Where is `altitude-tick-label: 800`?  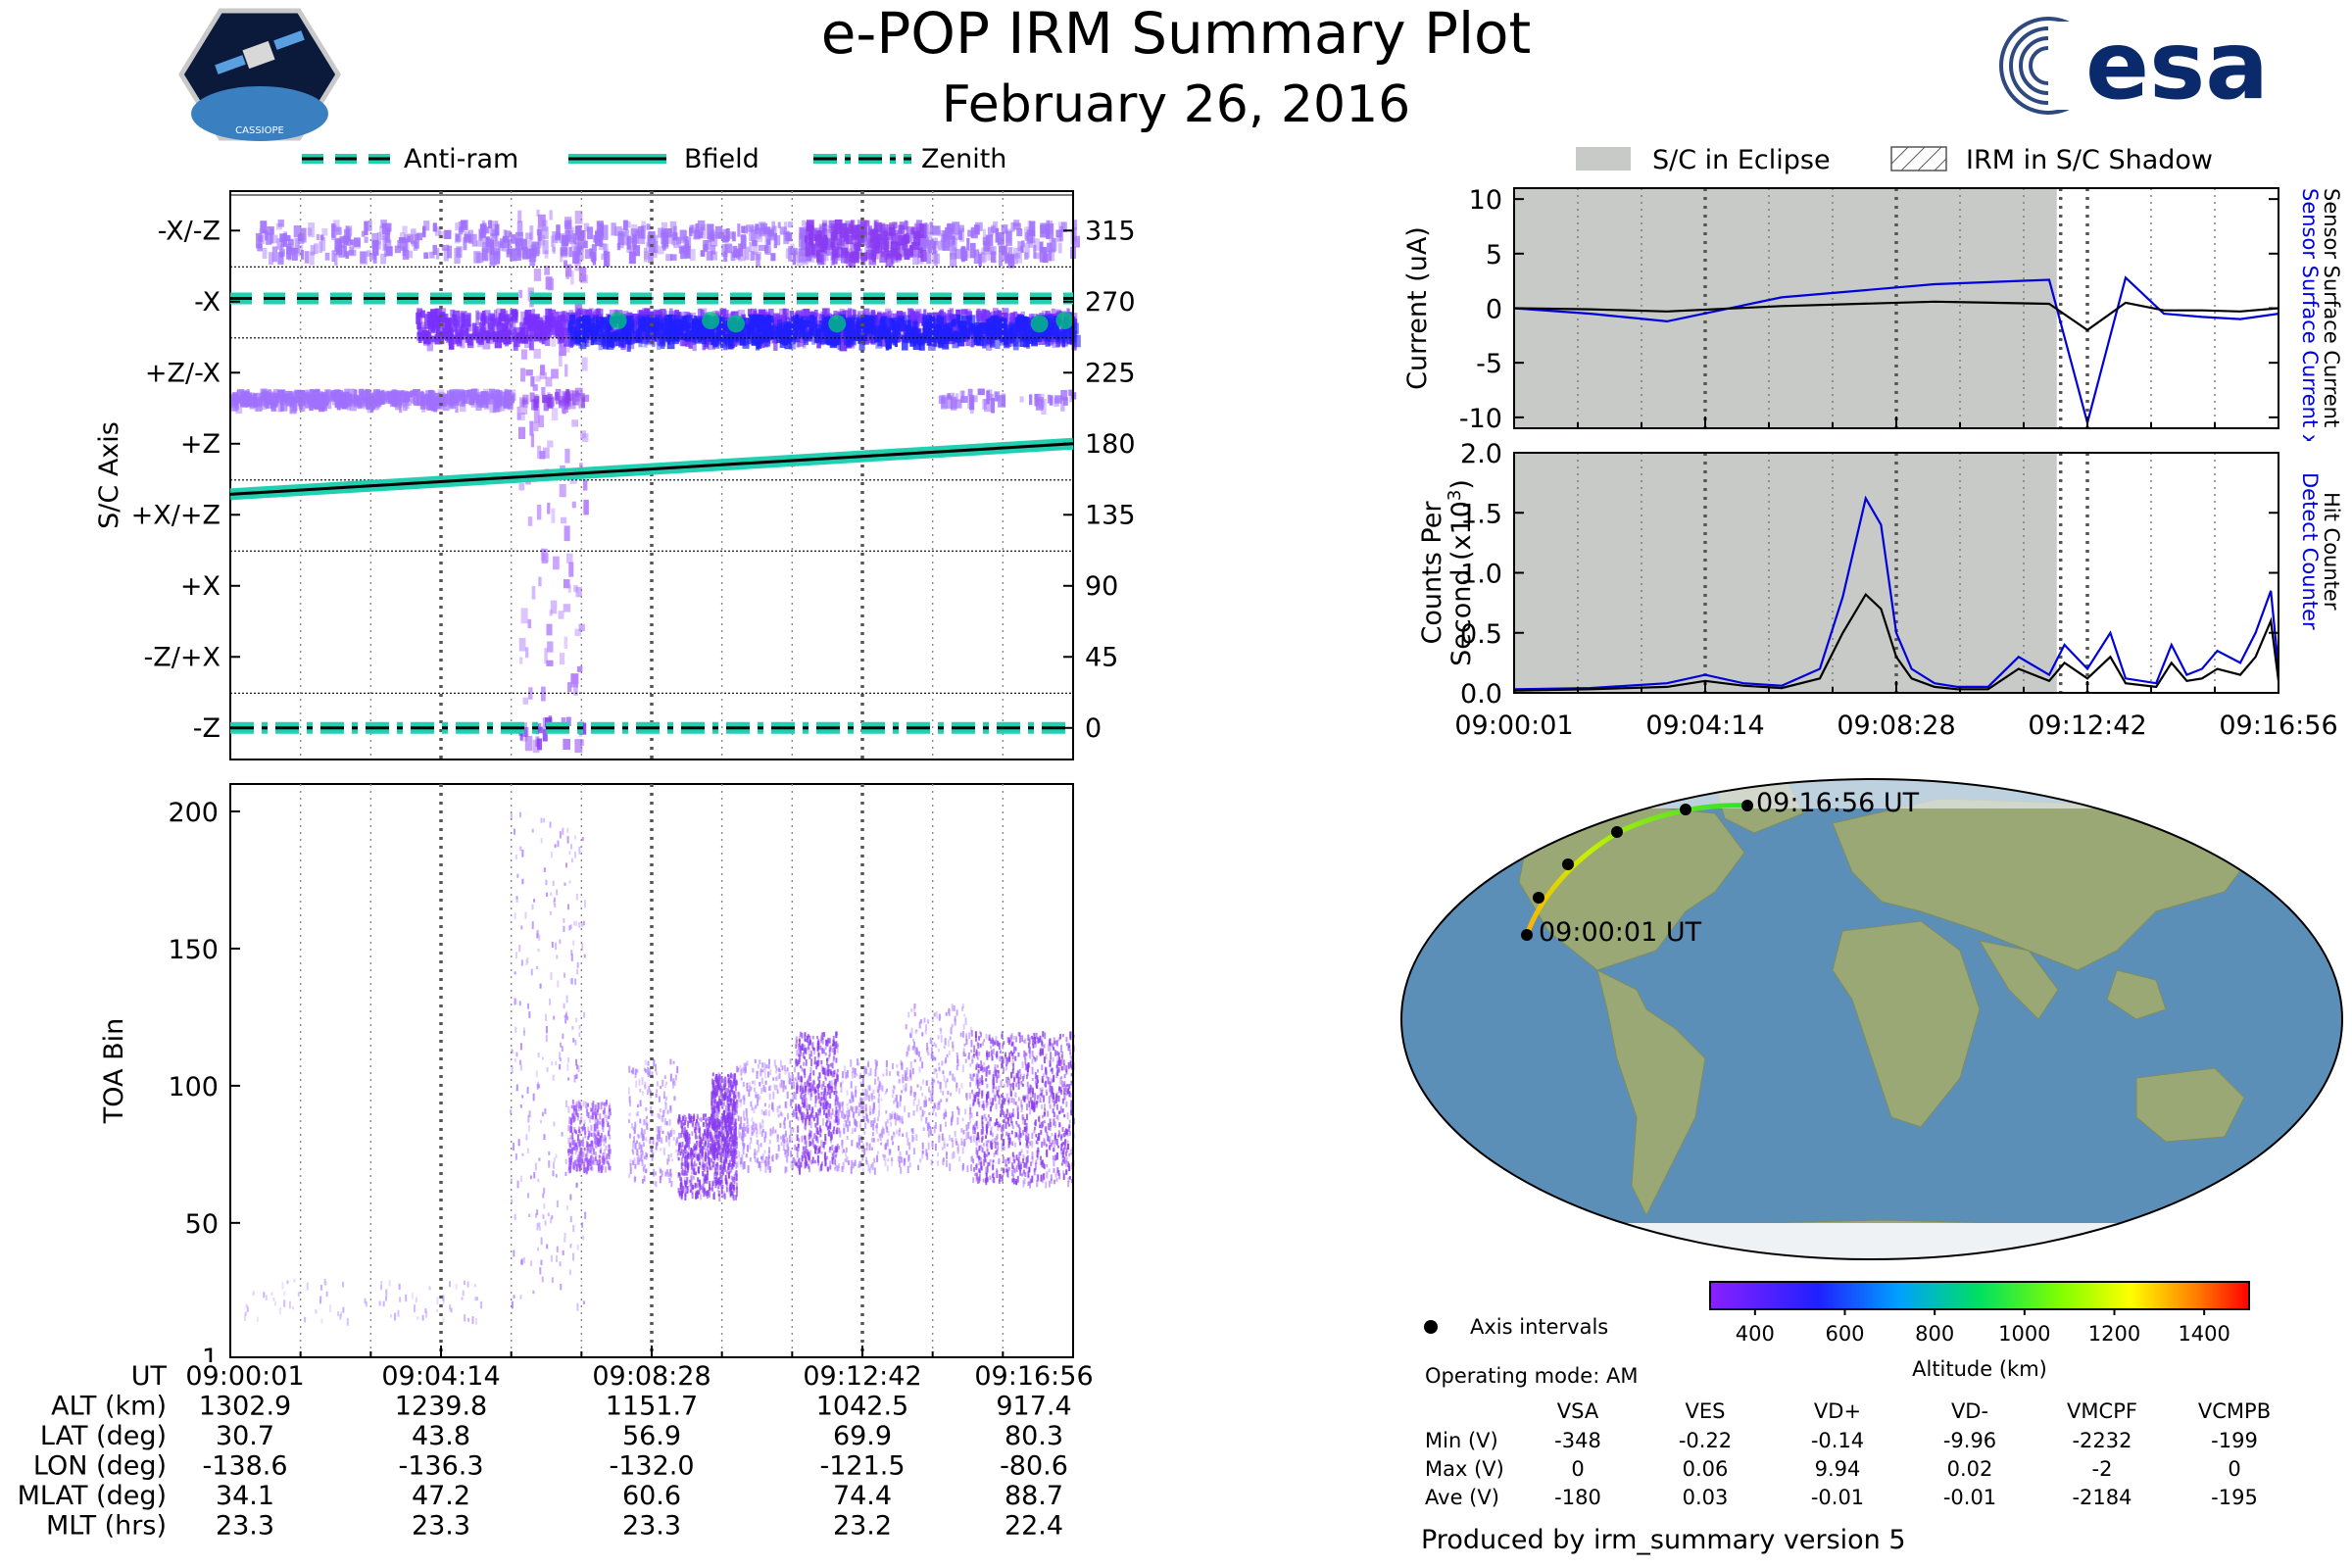 altitude-tick-label: 800 is located at coordinates (1934, 1334).